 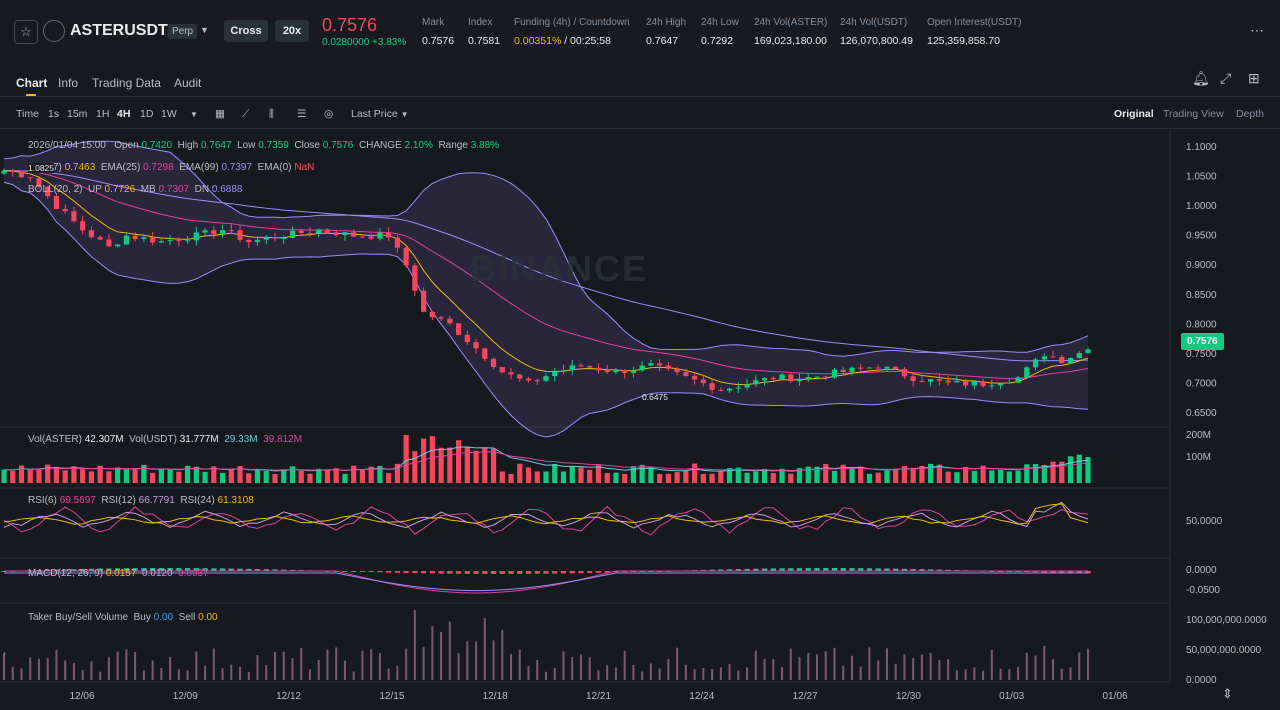 I want to click on bell-icon: 🔔︎, so click(x=1201, y=78).